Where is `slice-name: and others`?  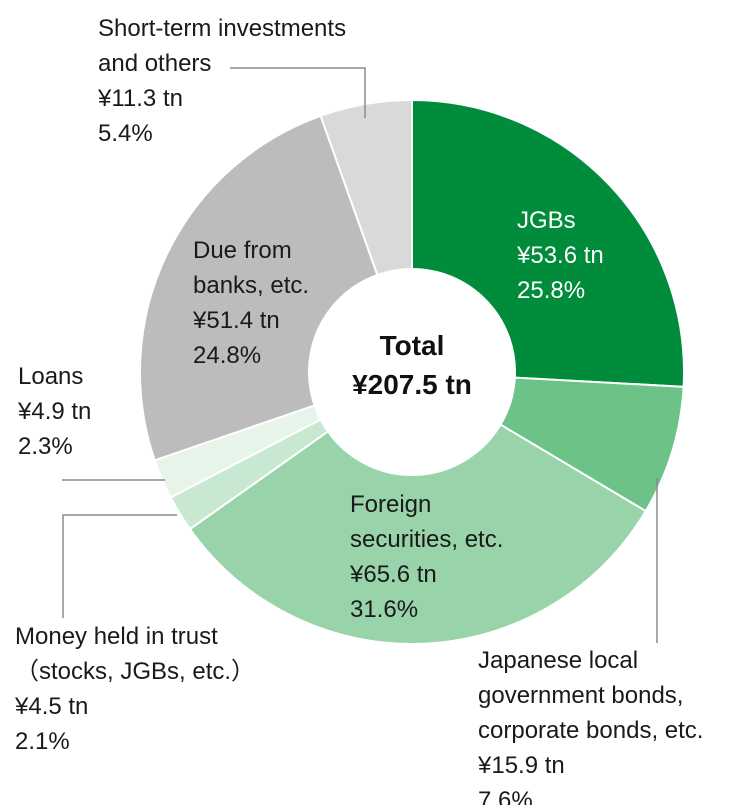 slice-name: and others is located at coordinates (154, 63).